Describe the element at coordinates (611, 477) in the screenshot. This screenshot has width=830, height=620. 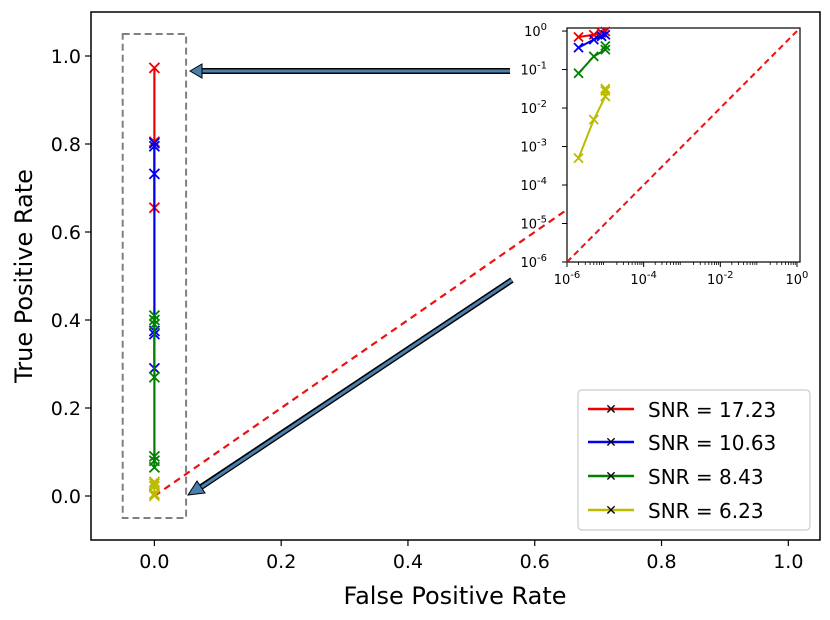
I see `legend-marker-3: ✕` at that location.